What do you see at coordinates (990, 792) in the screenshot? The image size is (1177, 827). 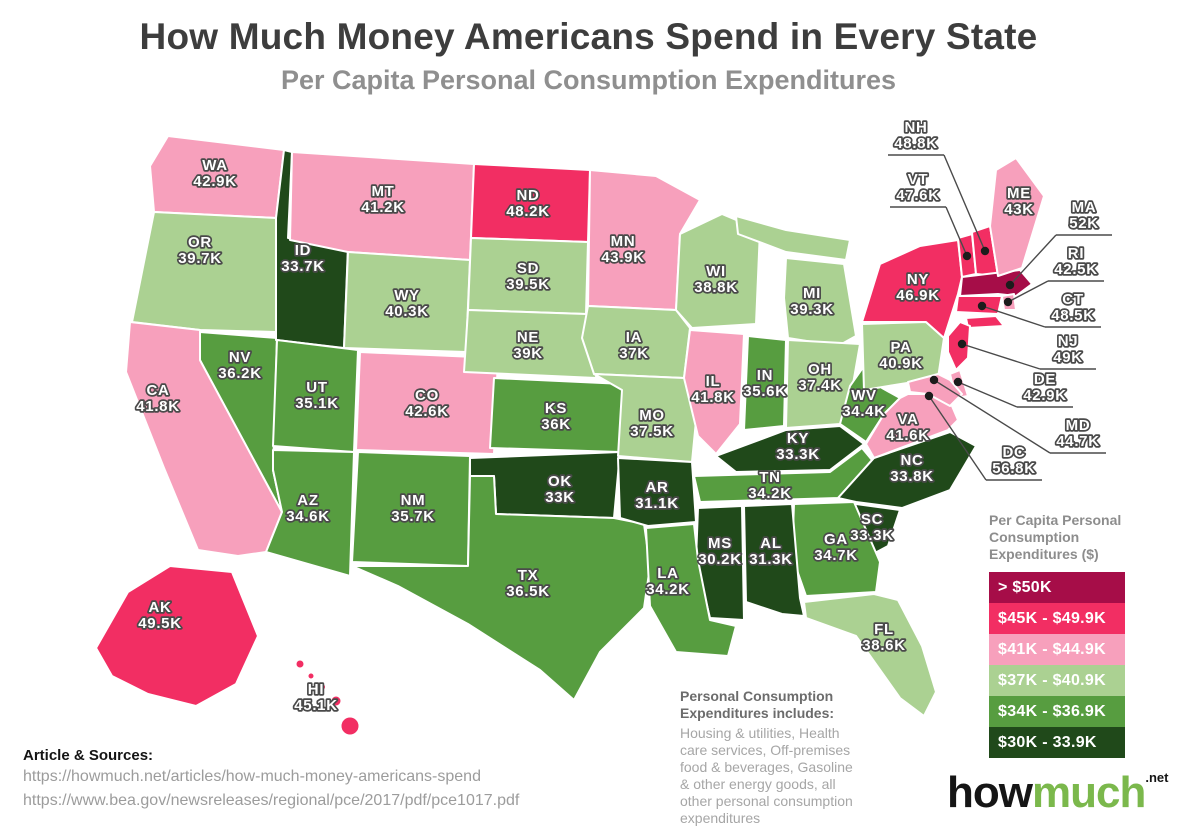 I see `logo-how: how` at bounding box center [990, 792].